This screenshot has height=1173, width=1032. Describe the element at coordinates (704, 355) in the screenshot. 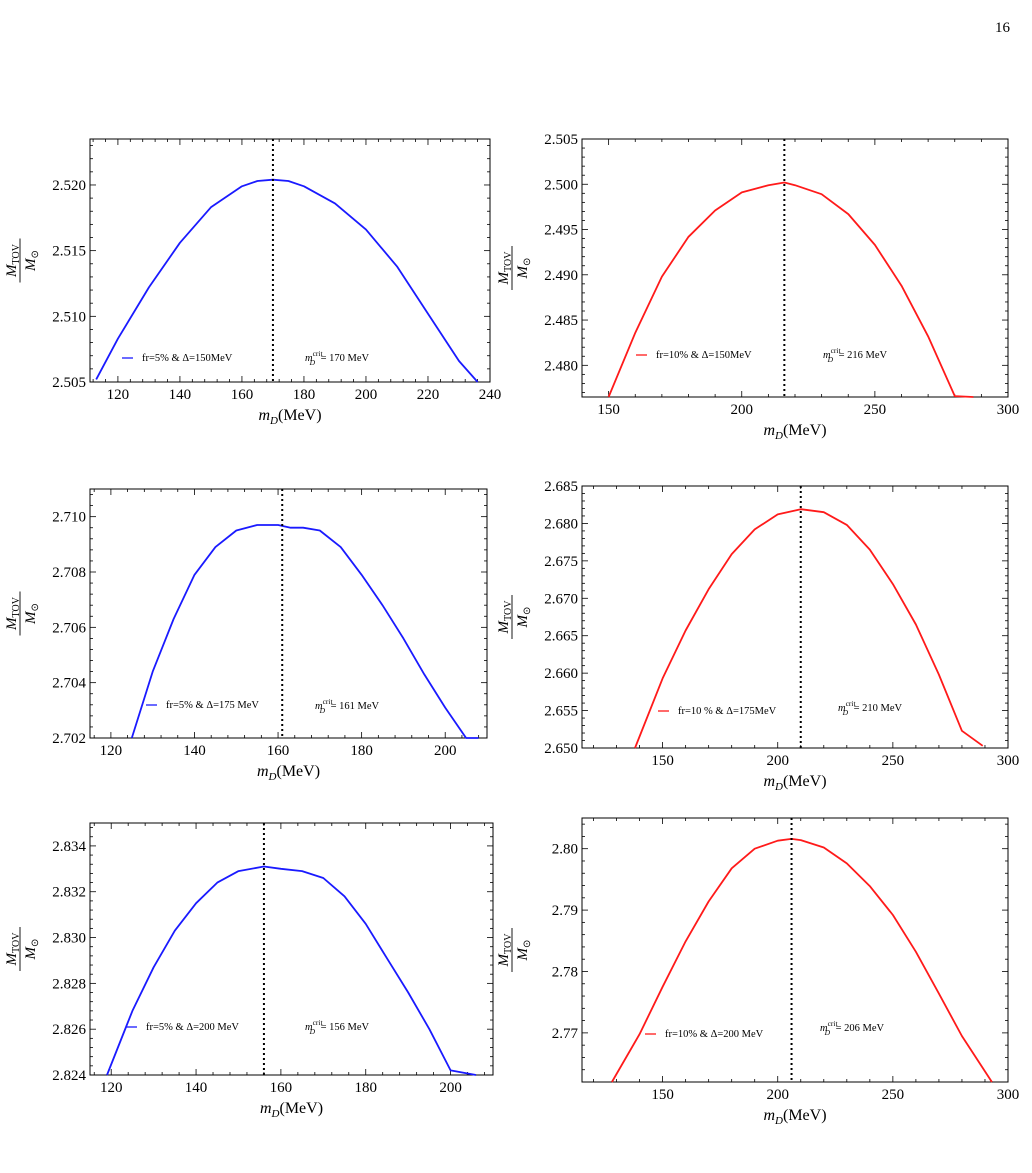

I see `legend-label: fr=10% & Δ=150MeV` at that location.